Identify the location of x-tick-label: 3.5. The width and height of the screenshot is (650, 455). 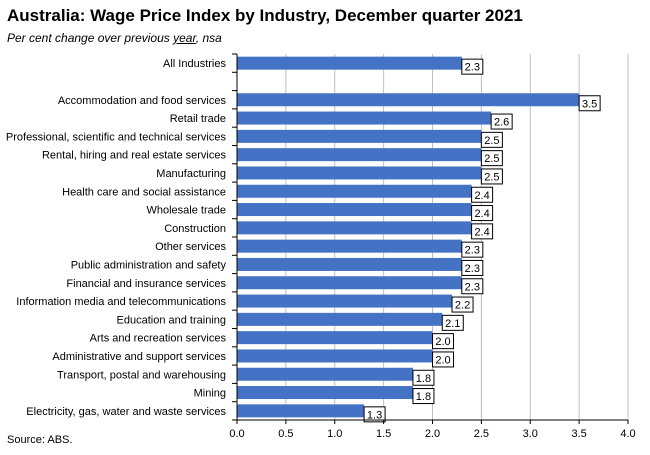
(578, 434).